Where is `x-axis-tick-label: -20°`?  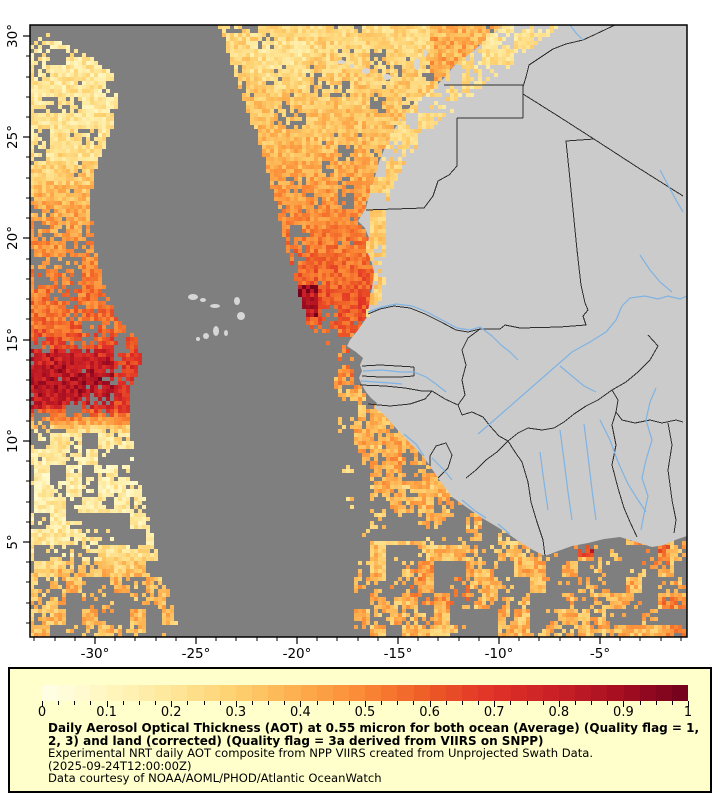
x-axis-tick-label: -20° is located at coordinates (297, 653).